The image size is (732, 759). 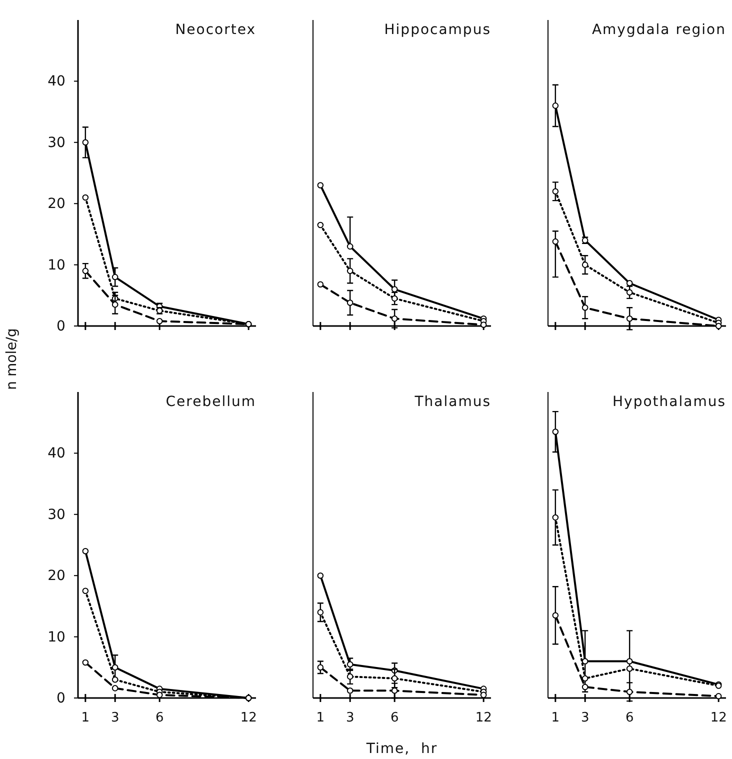 What do you see at coordinates (401, 749) in the screenshot?
I see `x-axis-title: Time, hr` at bounding box center [401, 749].